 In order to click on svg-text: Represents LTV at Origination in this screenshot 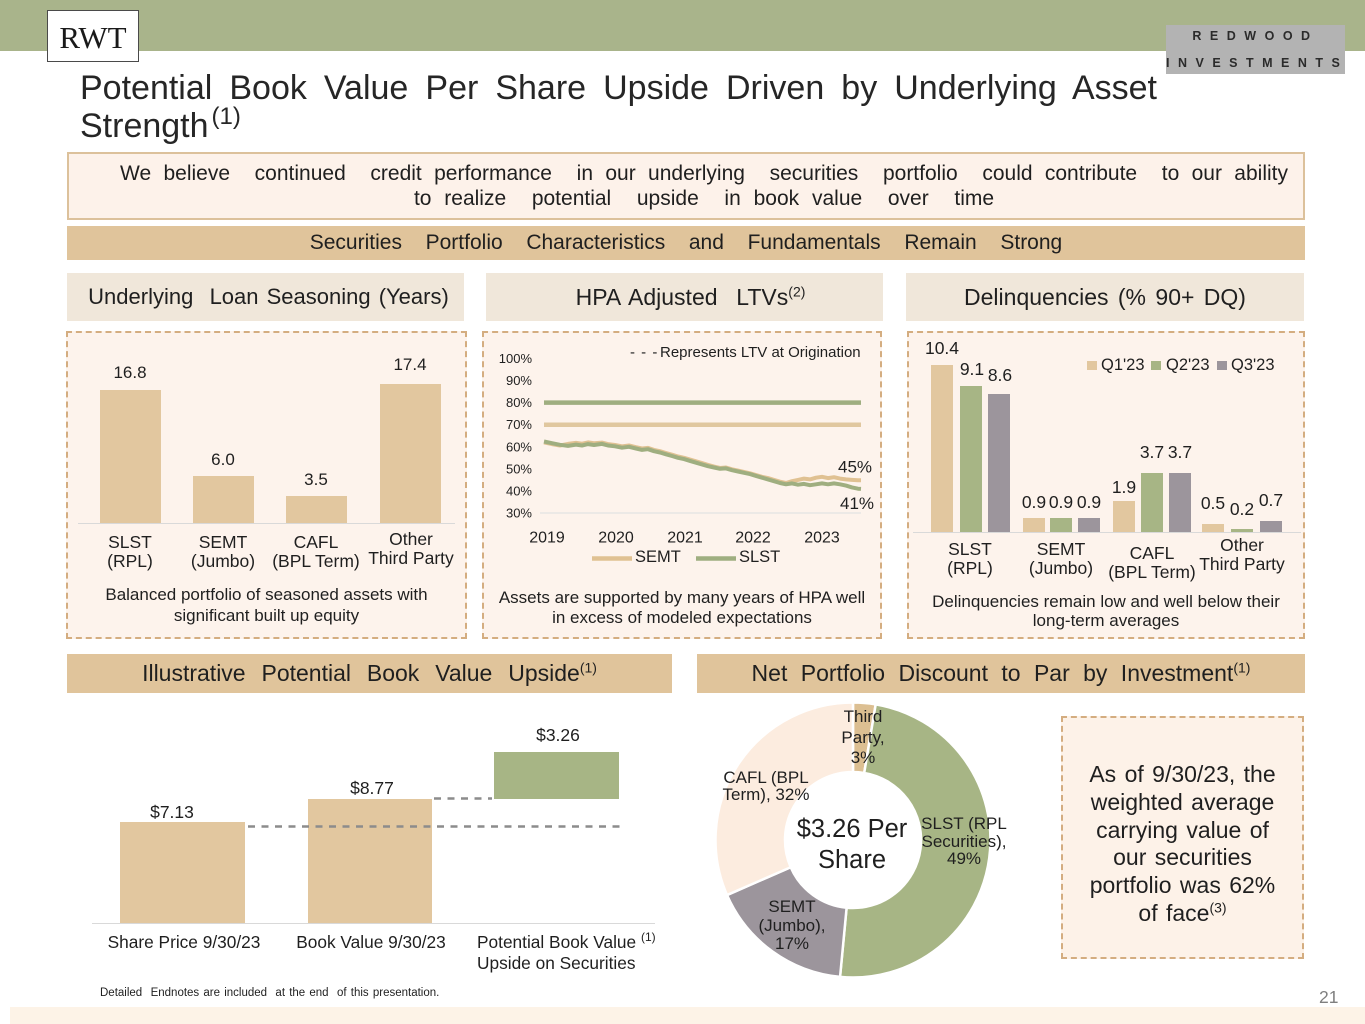, I will do `click(760, 352)`.